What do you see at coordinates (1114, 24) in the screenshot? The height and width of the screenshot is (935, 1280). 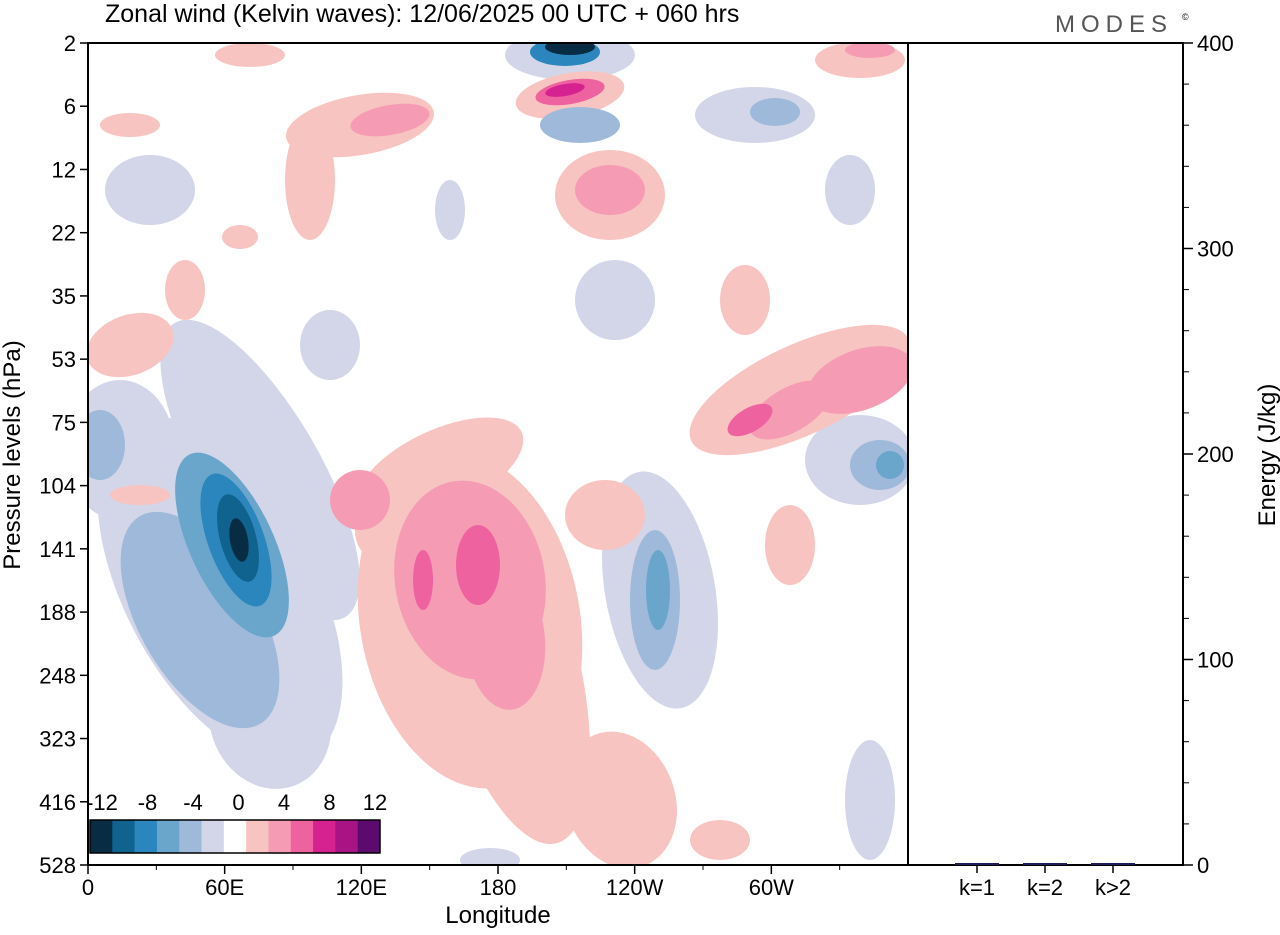 I see `brand-logo: MODES` at bounding box center [1114, 24].